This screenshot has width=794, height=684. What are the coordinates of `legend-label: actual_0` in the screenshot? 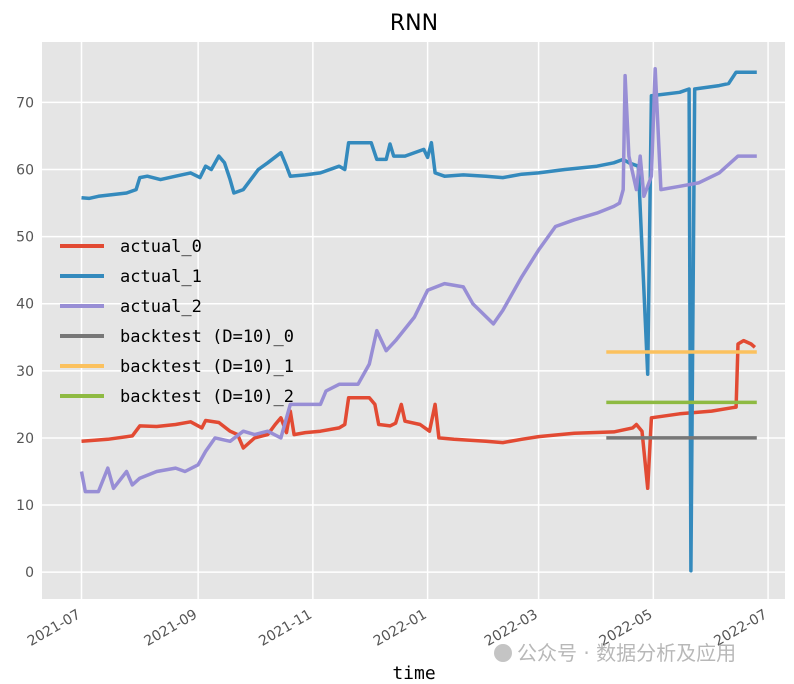 It's located at (161, 247).